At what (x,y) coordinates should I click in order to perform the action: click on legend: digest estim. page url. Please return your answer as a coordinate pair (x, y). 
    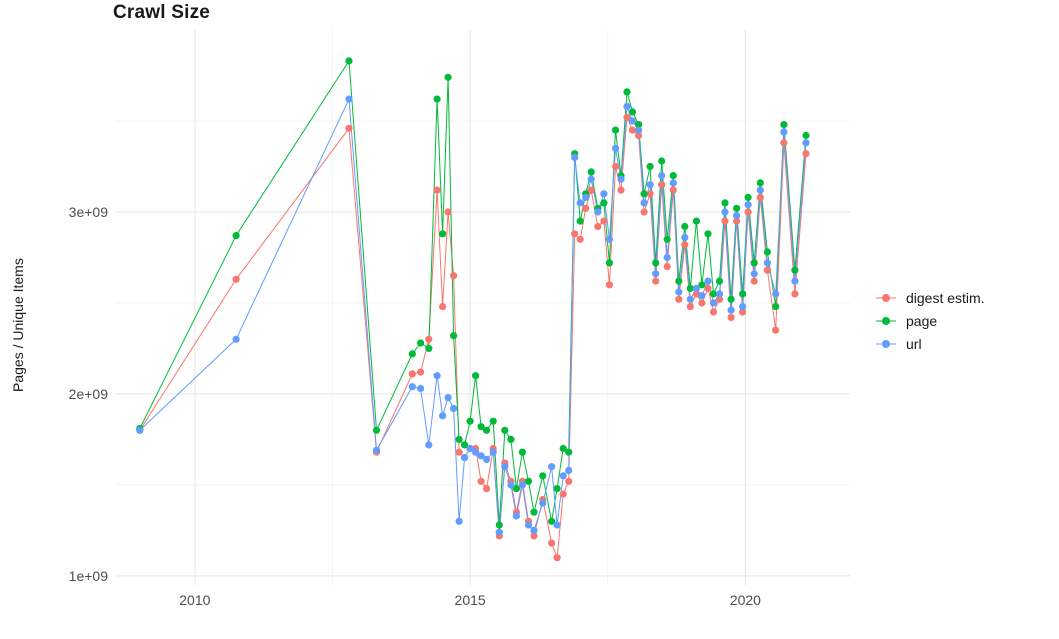
    Looking at the image, I should click on (929, 320).